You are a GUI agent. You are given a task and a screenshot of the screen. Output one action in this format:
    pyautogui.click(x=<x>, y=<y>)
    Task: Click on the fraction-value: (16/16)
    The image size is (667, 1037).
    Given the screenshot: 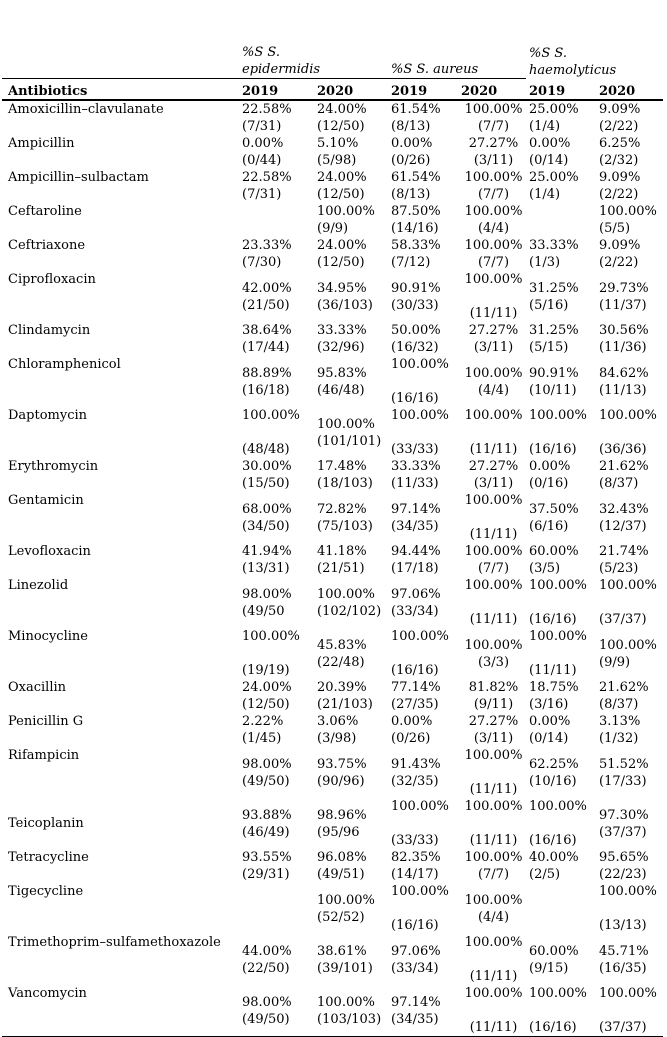 What is the action you would take?
    pyautogui.click(x=553, y=840)
    